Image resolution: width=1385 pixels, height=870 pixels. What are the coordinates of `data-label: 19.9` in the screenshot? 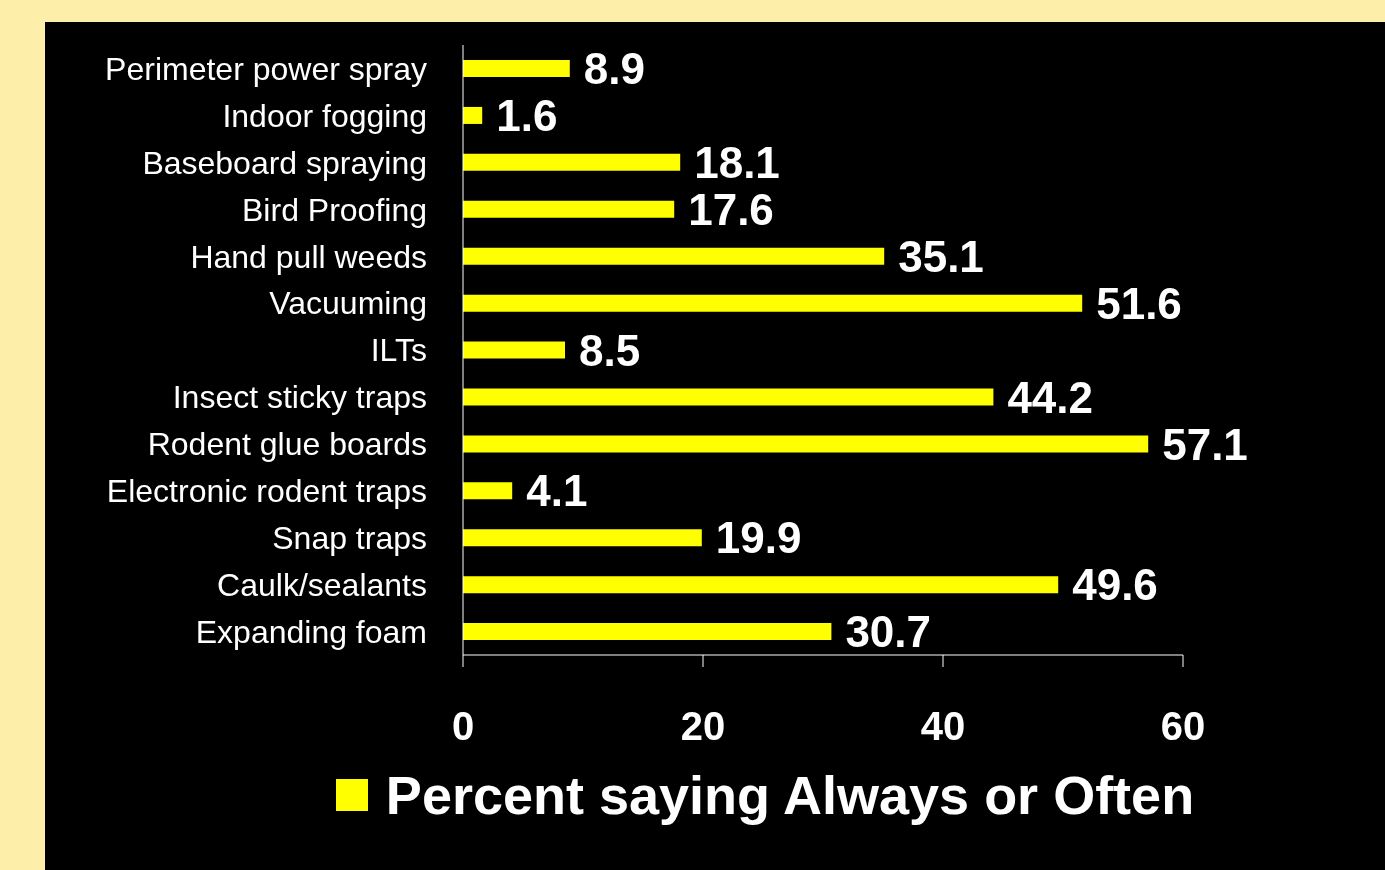 It's located at (758, 538).